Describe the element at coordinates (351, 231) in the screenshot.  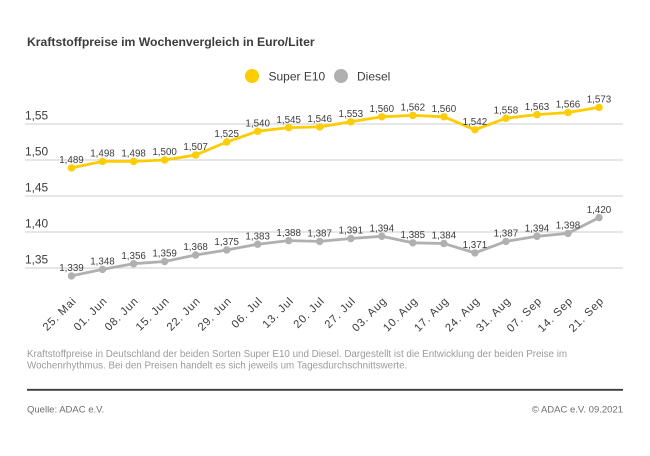
I see `svg-text: 1,391` at that location.